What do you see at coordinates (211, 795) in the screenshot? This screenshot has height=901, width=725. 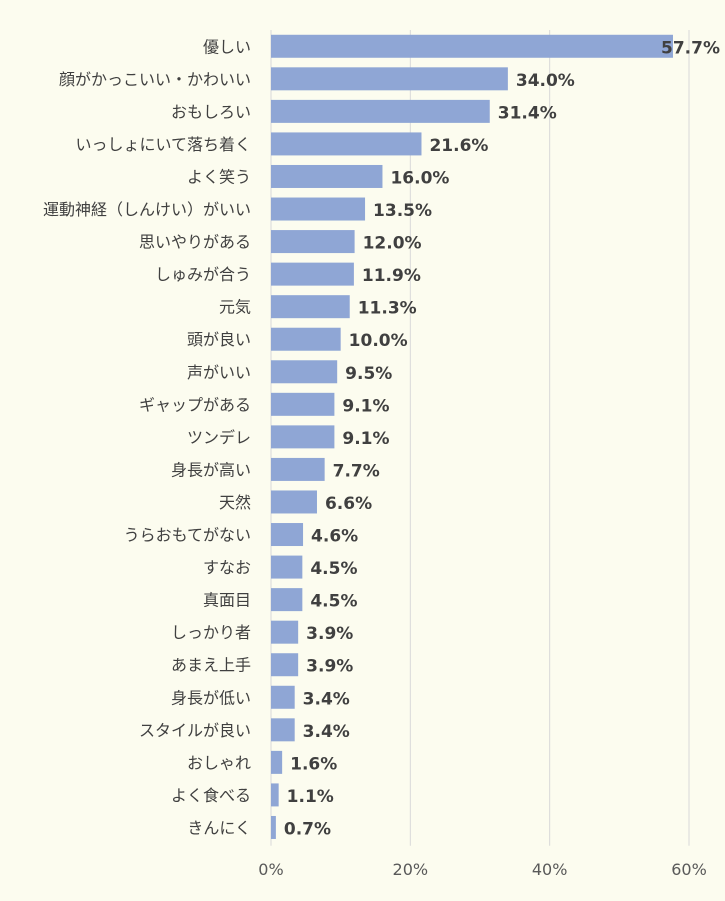 I see `category-label: よく食べる` at bounding box center [211, 795].